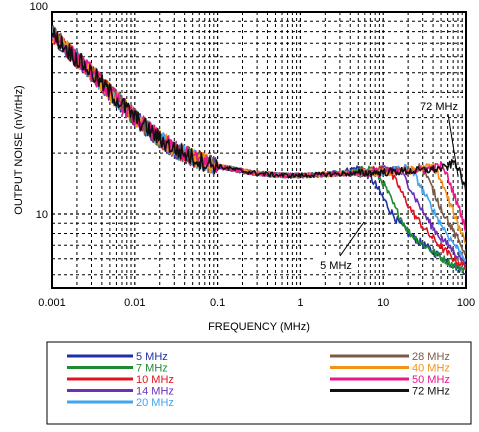 This screenshot has height=432, width=479. What do you see at coordinates (383, 303) in the screenshot?
I see `x-tick-label: 10` at bounding box center [383, 303].